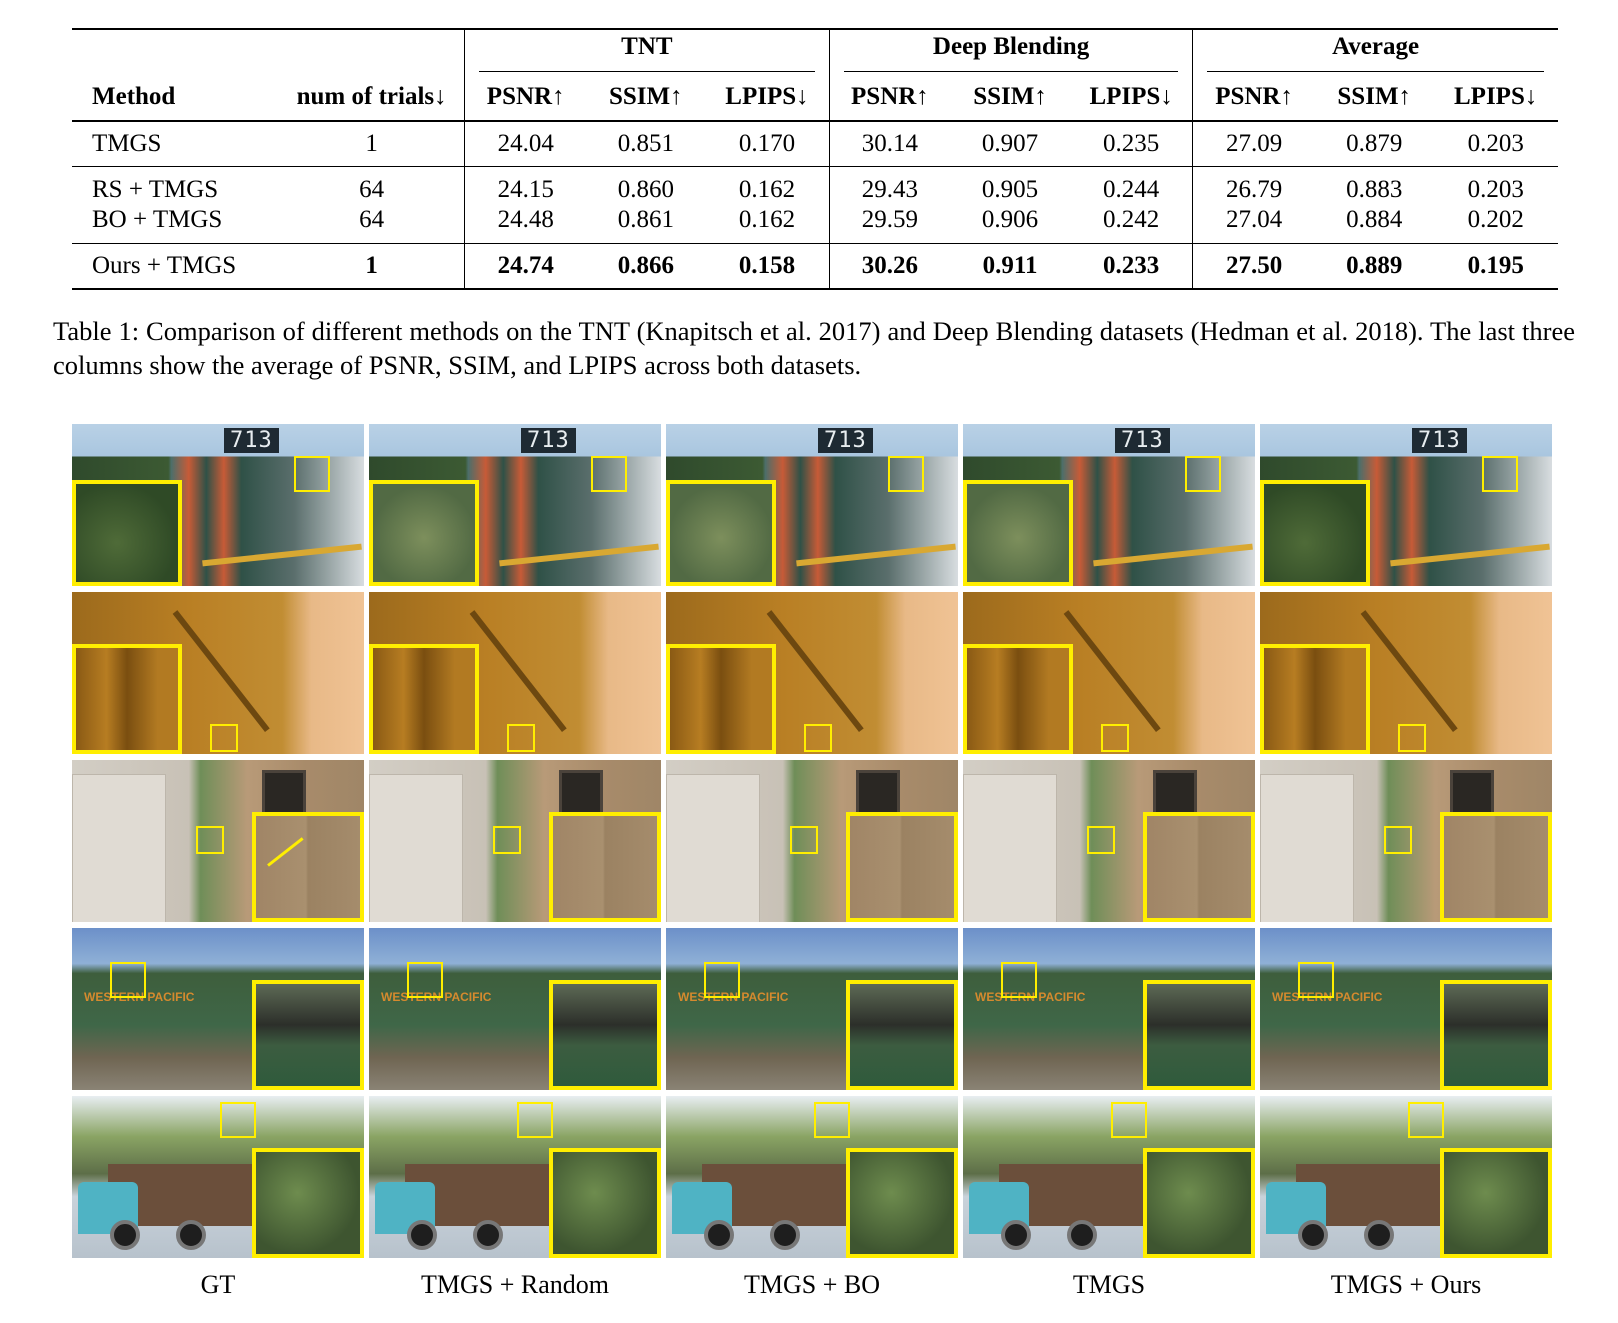 The image size is (1618, 1323). What do you see at coordinates (1109, 1009) in the screenshot?
I see `image-tmgs-locomotive: WESTERN PACIFIC` at bounding box center [1109, 1009].